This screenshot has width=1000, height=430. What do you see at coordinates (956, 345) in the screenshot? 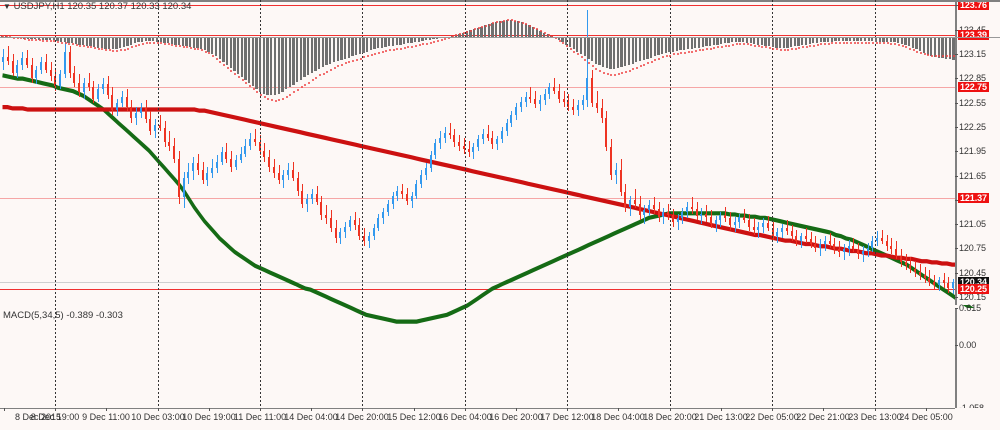
I see `macd-tick-mark` at bounding box center [956, 345].